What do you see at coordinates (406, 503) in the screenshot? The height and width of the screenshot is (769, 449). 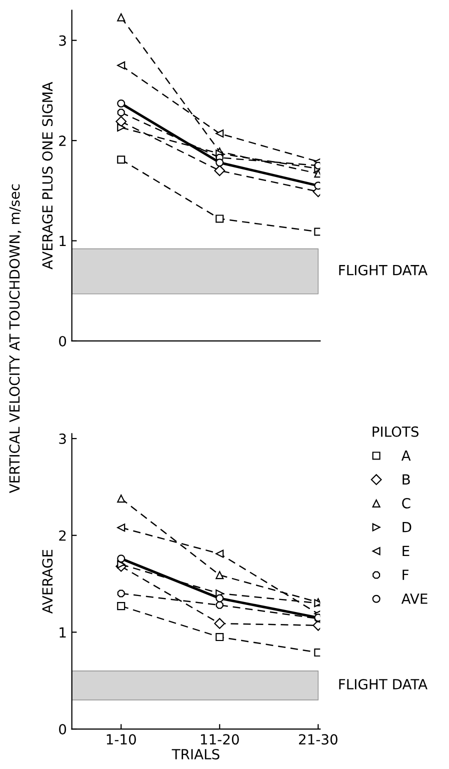 I see `legend-label: C` at bounding box center [406, 503].